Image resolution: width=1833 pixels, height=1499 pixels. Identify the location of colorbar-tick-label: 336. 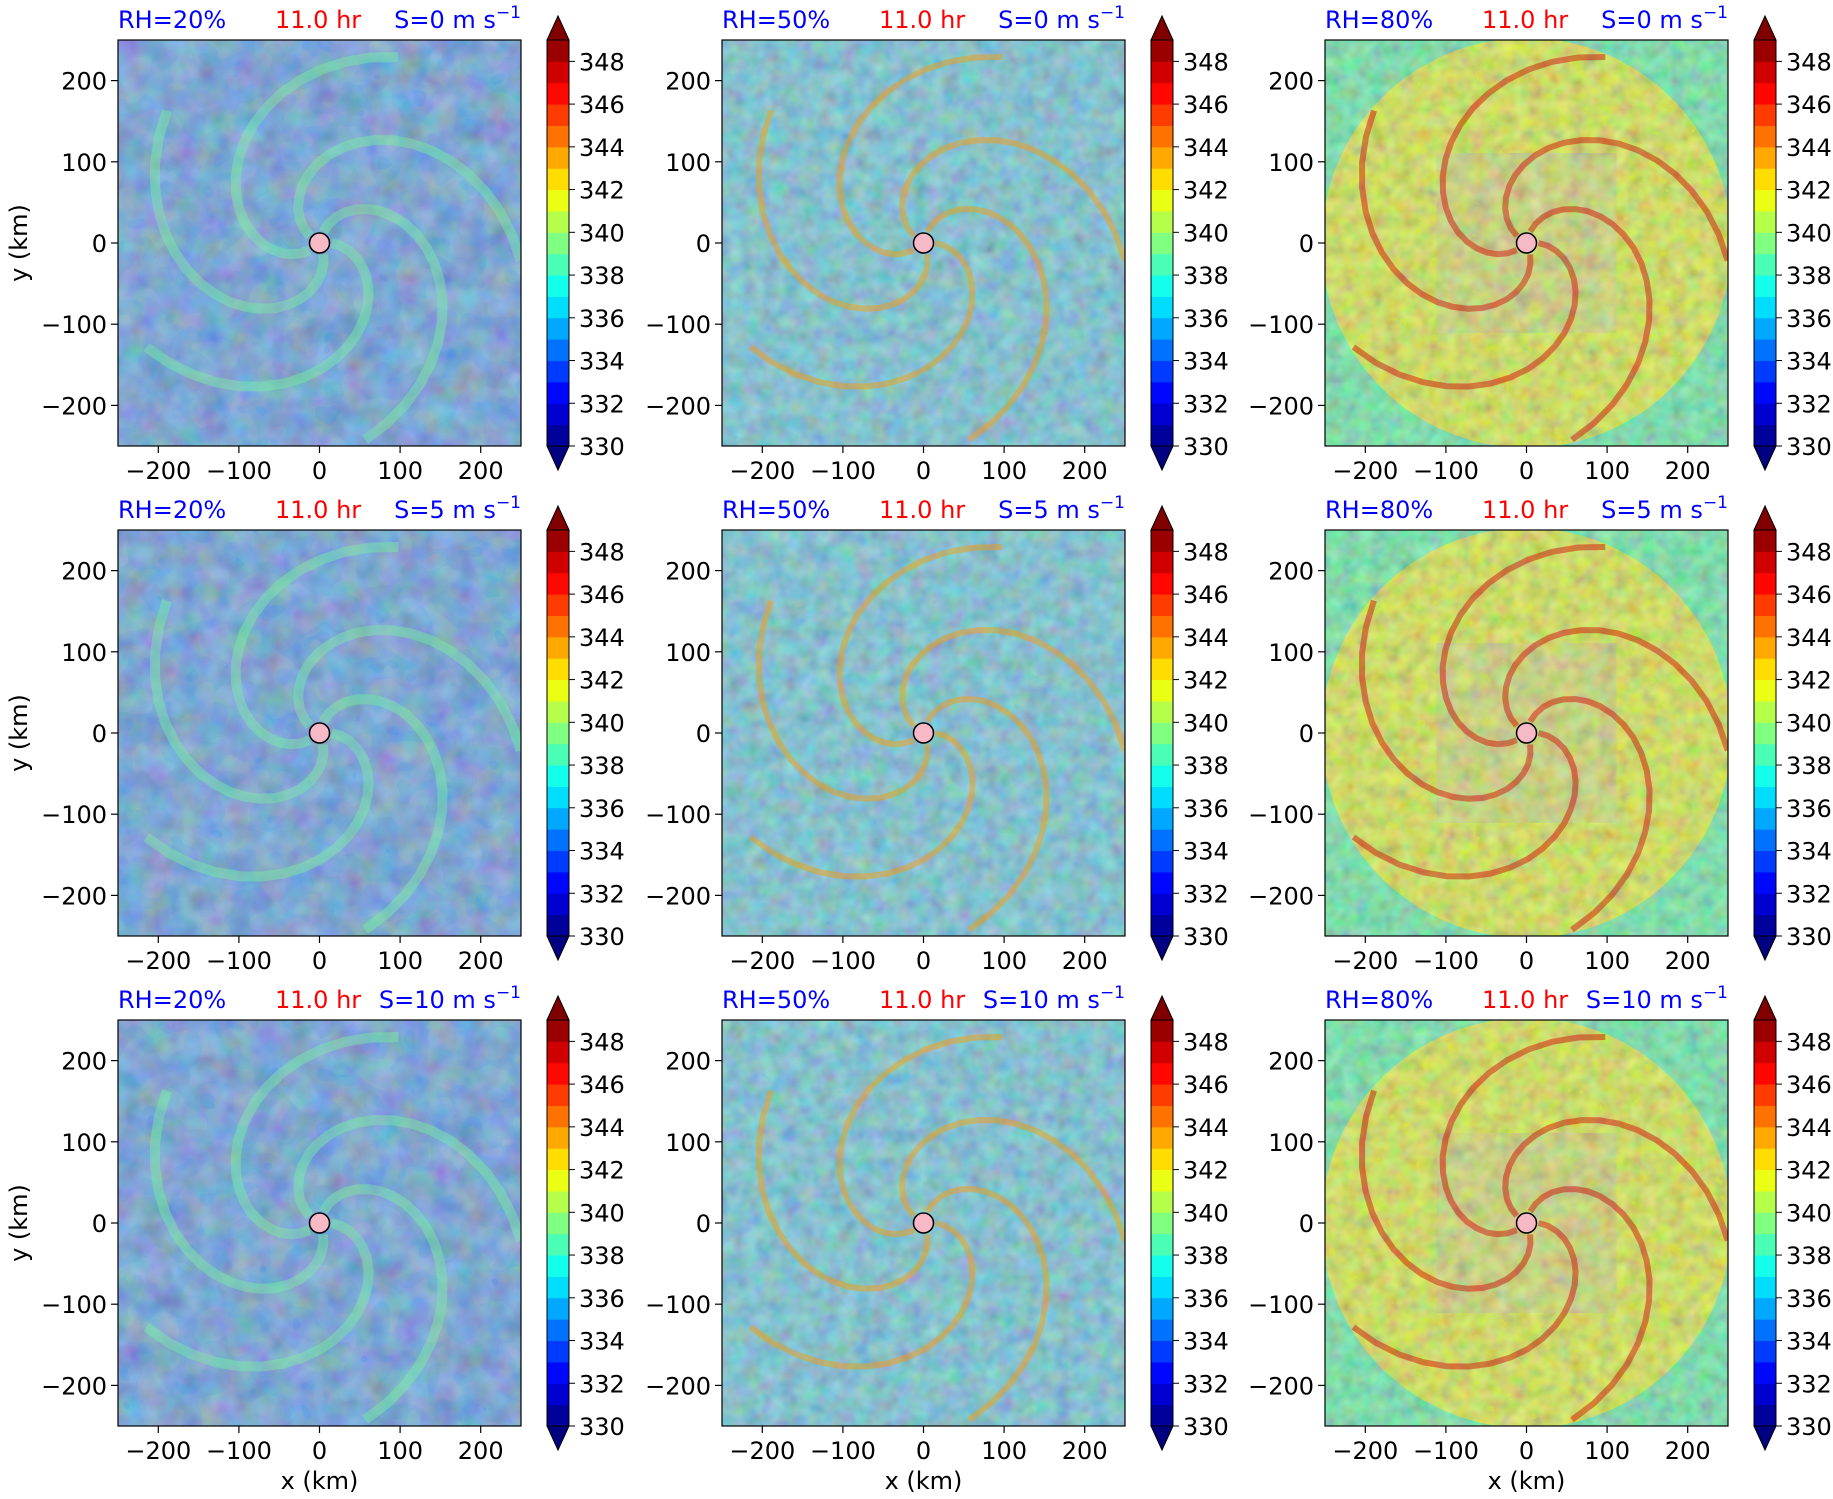
(1809, 809).